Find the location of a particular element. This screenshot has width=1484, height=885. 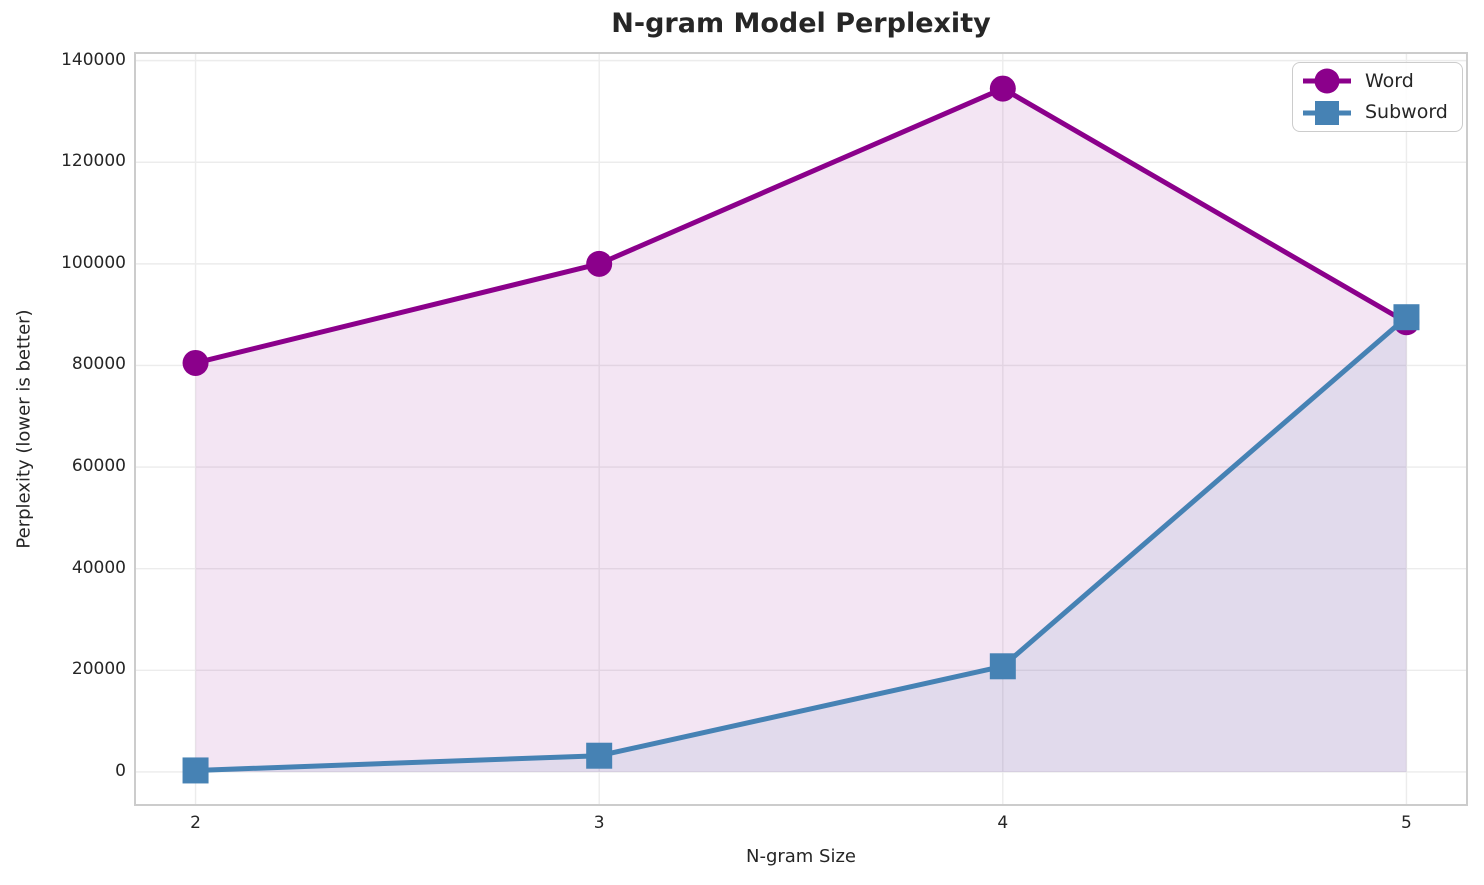

legend-item-subword: Subword is located at coordinates (1377, 113).